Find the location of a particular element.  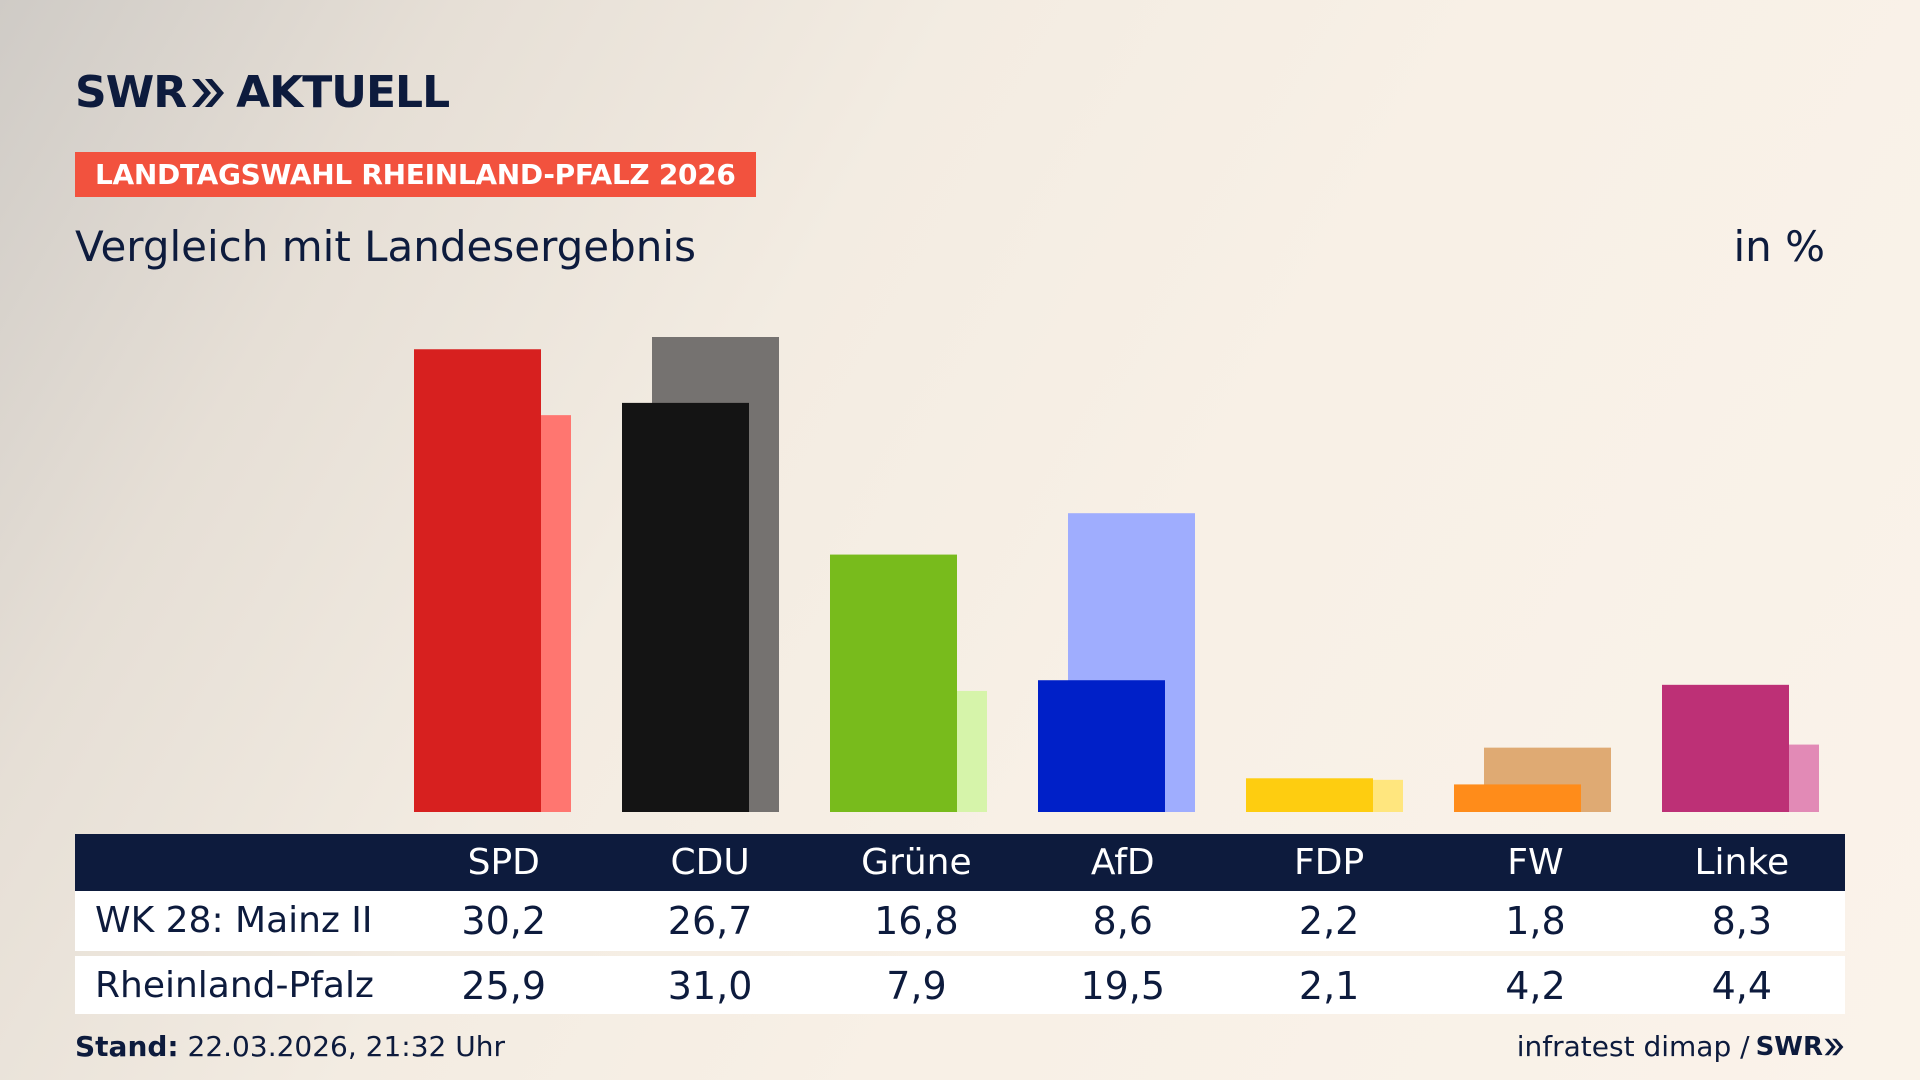

value-cell: 19,5 is located at coordinates (1123, 986).